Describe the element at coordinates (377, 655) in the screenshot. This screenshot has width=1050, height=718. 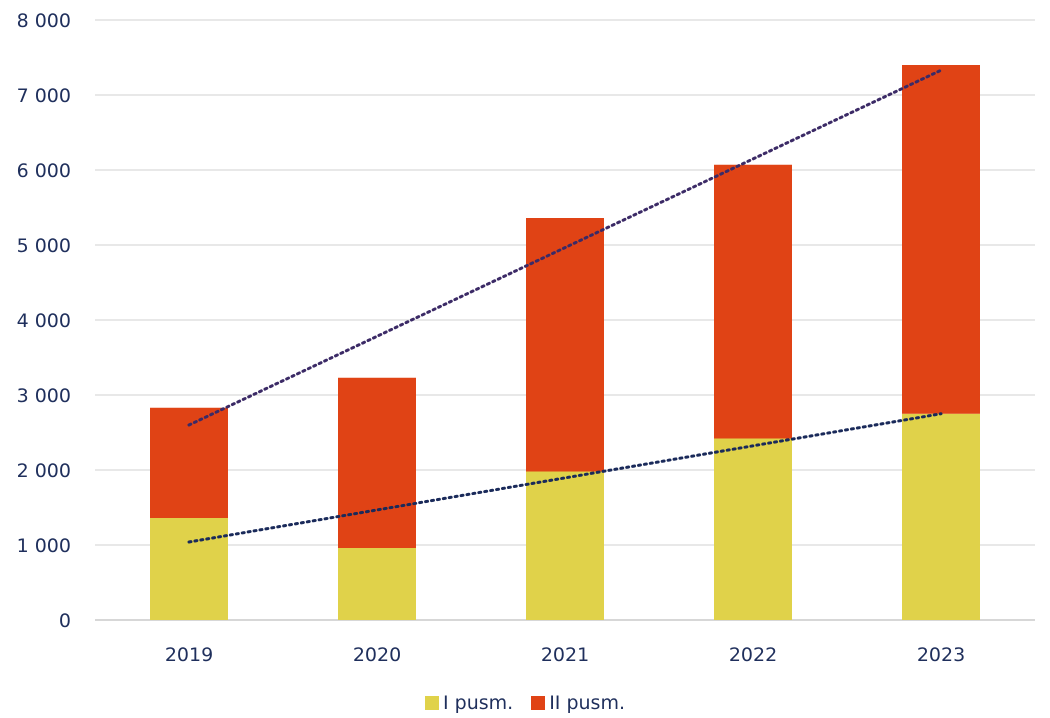
I see `x-tick-label: 2020` at that location.